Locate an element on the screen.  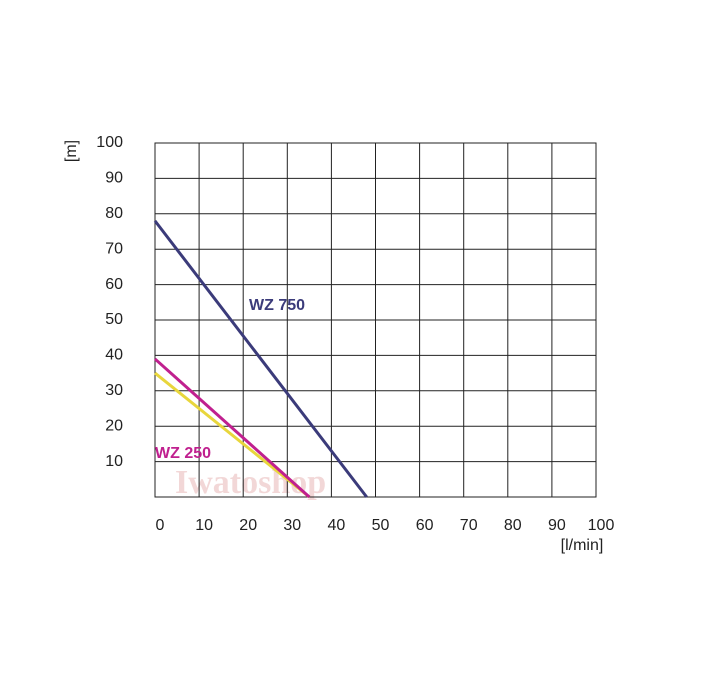
y-tick-label: 10 is located at coordinates (114, 461).